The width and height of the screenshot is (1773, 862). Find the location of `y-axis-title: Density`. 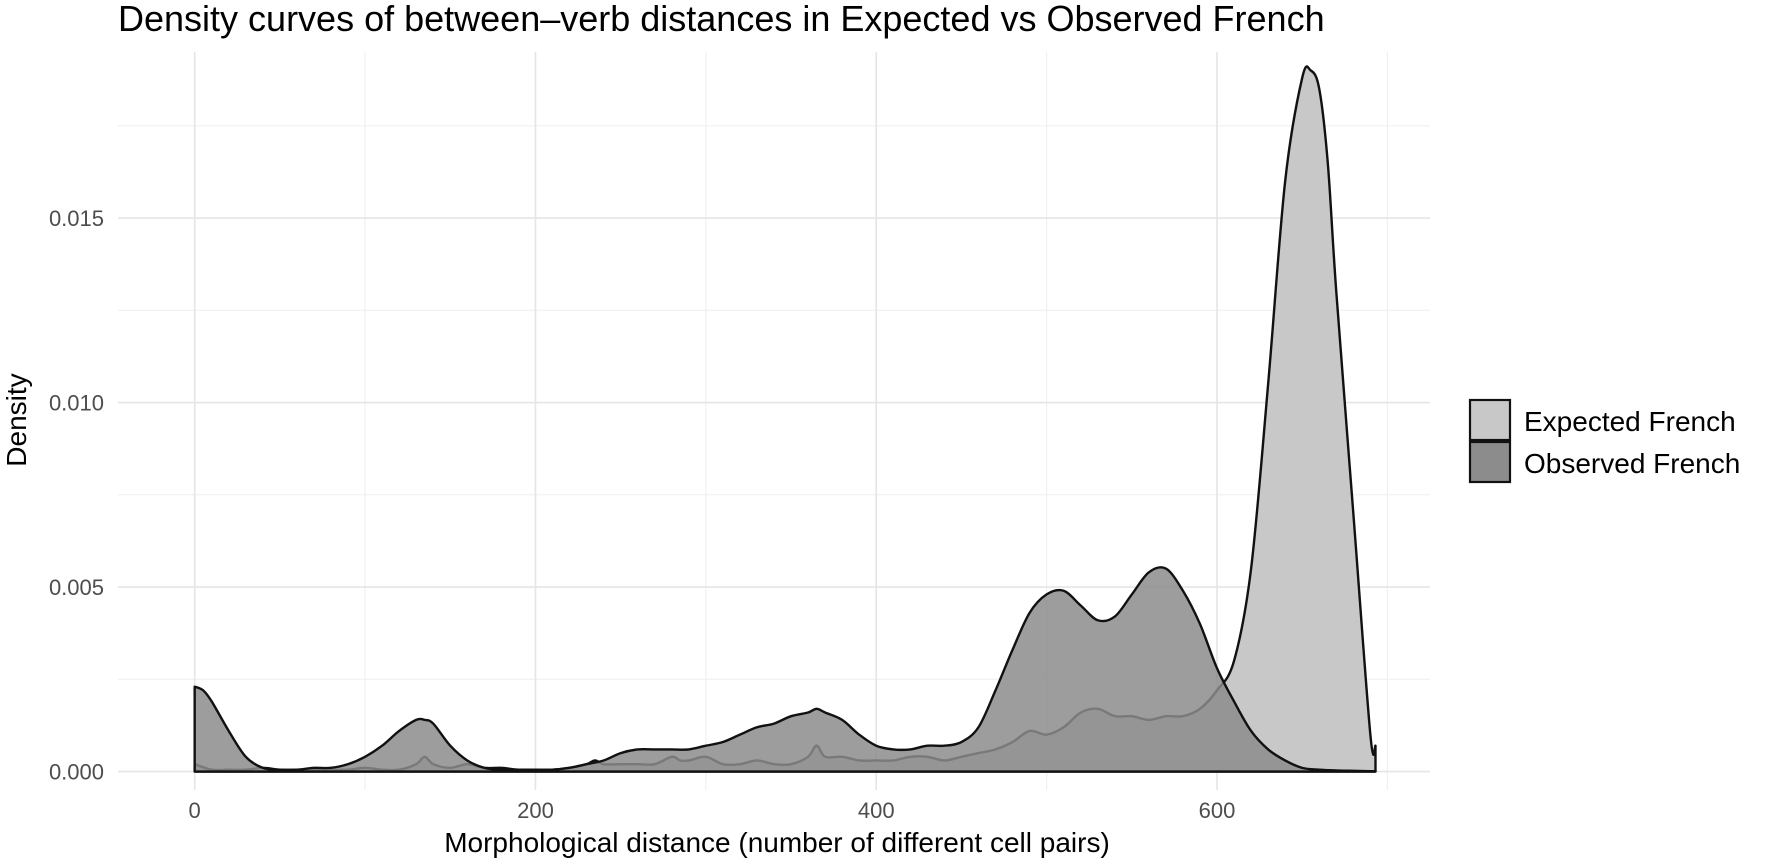

y-axis-title: Density is located at coordinates (16, 419).